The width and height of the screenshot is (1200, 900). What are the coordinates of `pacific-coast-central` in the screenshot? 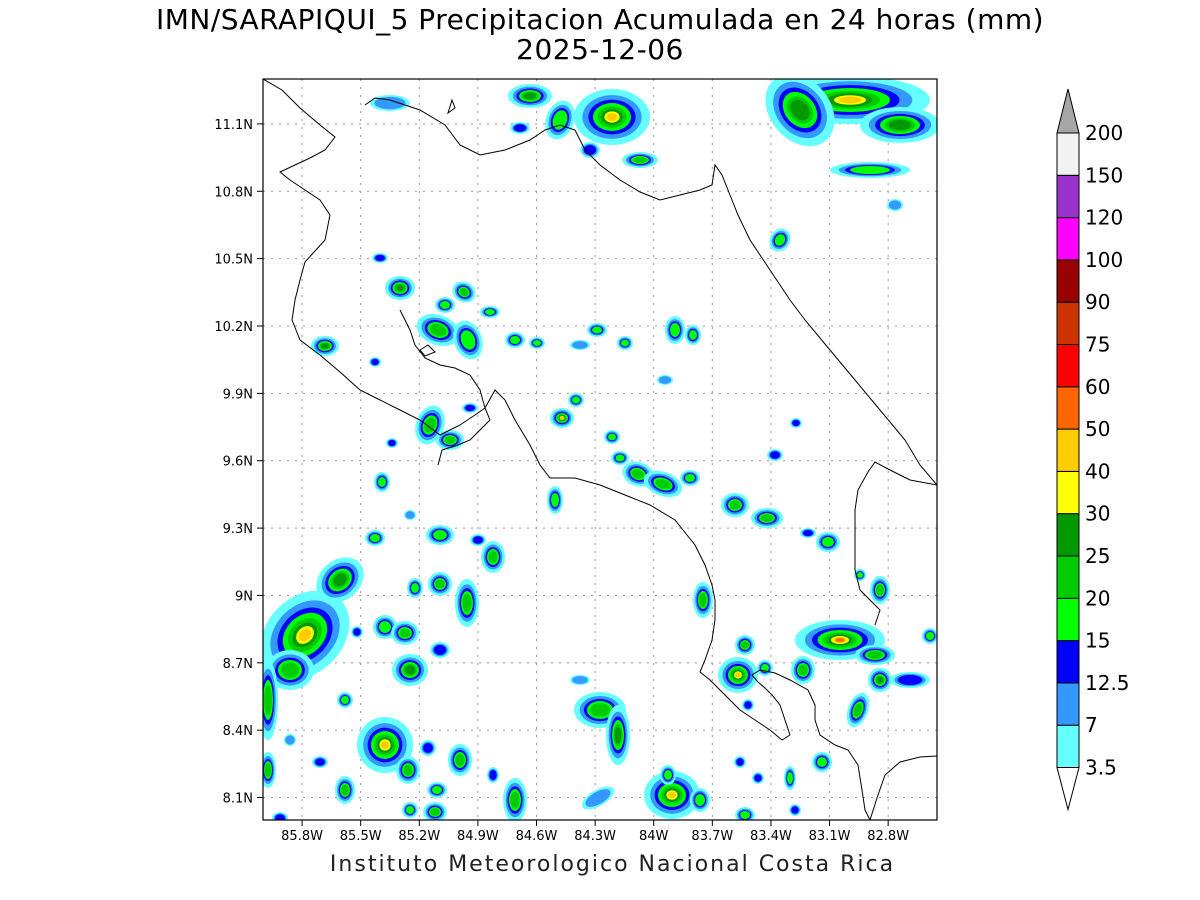 It's located at (637, 565).